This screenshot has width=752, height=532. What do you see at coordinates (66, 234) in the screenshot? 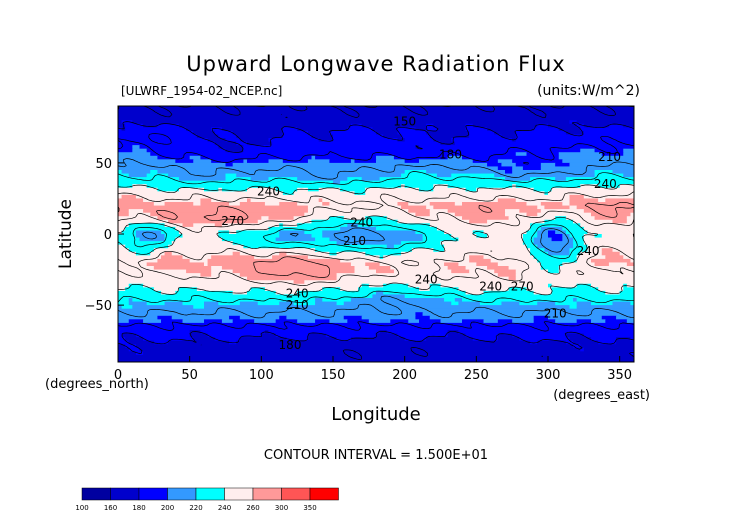
I see `y-axis-label: Latitude` at bounding box center [66, 234].